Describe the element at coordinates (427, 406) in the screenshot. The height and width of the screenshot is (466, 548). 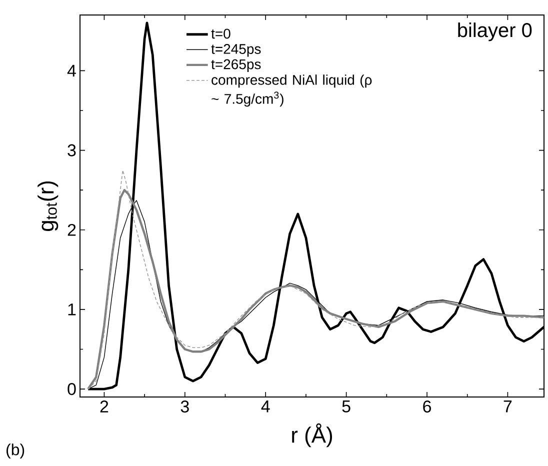
I see `x-tick-label: 6` at that location.